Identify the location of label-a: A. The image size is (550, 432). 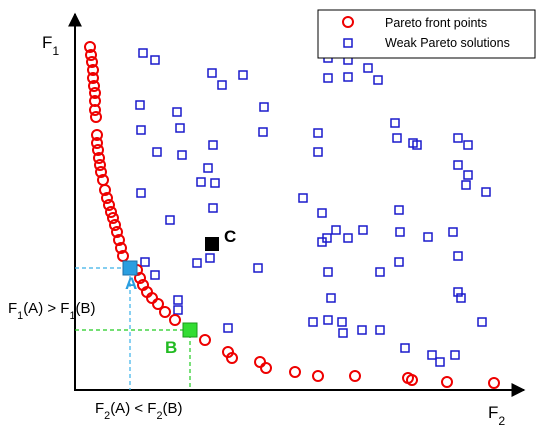
(131, 283).